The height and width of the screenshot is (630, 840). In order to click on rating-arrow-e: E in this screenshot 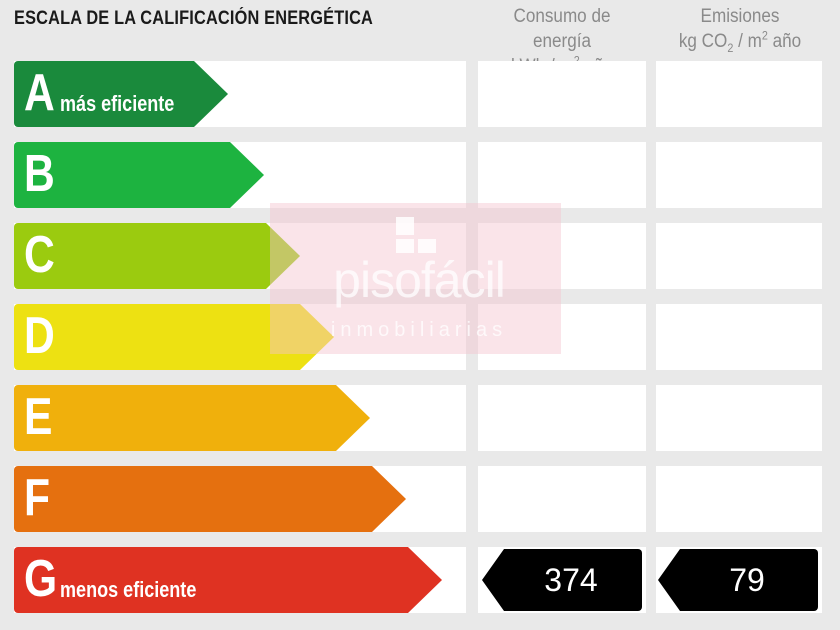, I will do `click(192, 418)`.